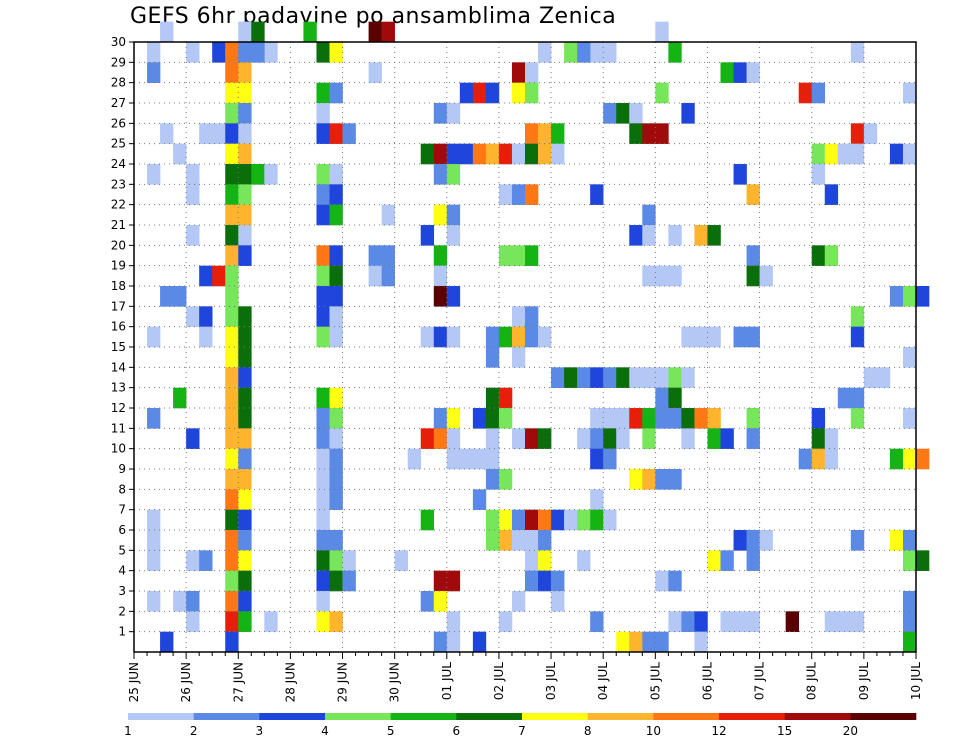 Image resolution: width=960 pixels, height=742 pixels. What do you see at coordinates (118, 123) in the screenshot?
I see `y-tick-label: 26` at bounding box center [118, 123].